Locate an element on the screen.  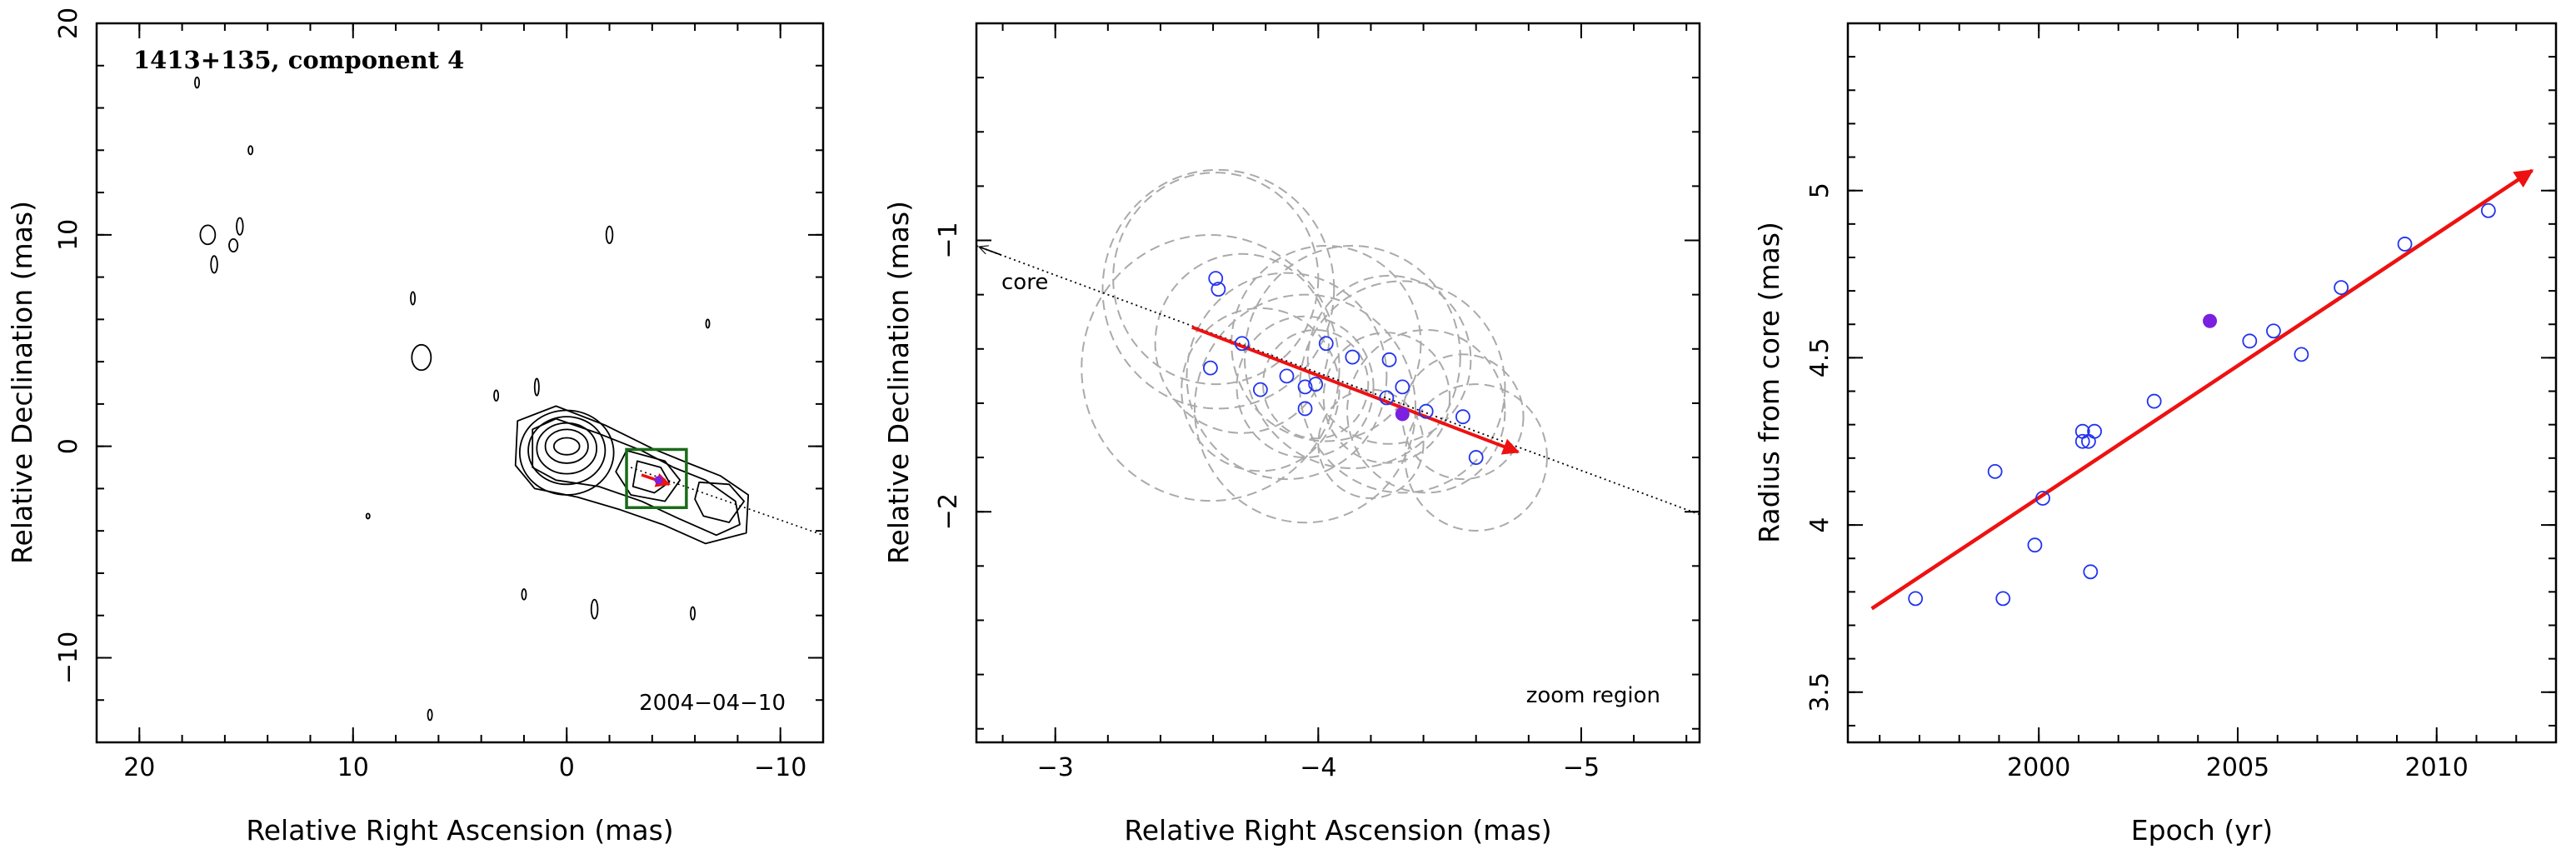
y-tick-label: 5 is located at coordinates (1820, 190).